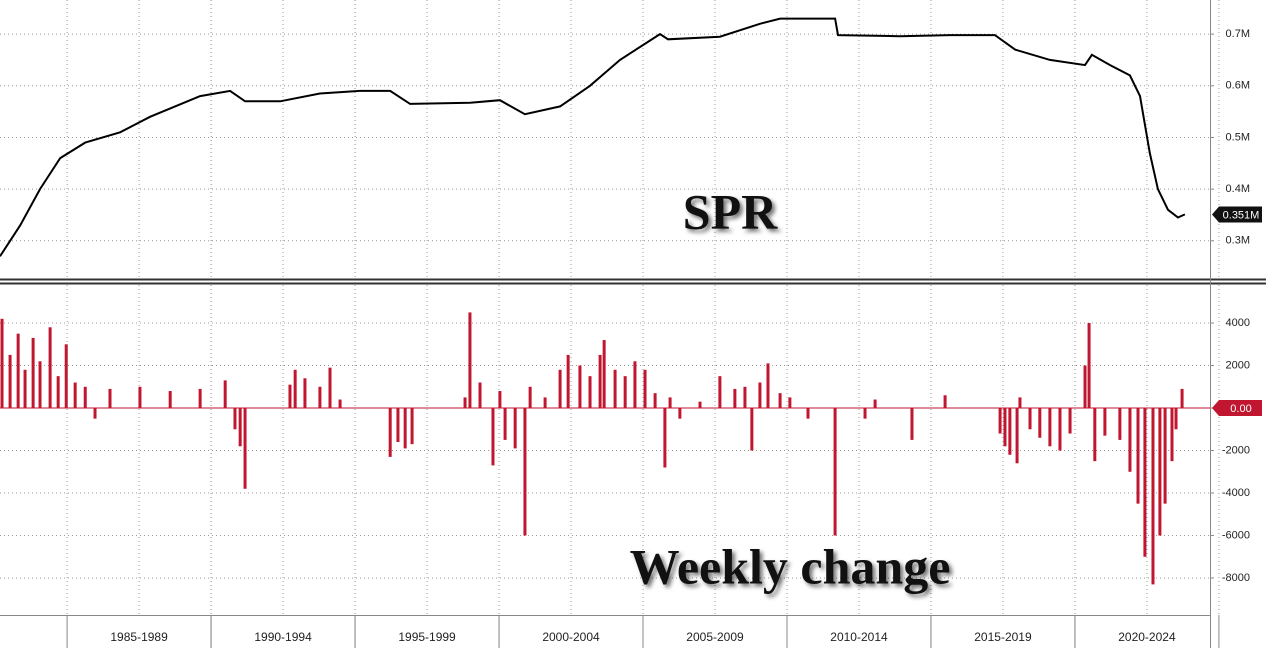  I want to click on x-tick-label: 2005-2009, so click(715, 637).